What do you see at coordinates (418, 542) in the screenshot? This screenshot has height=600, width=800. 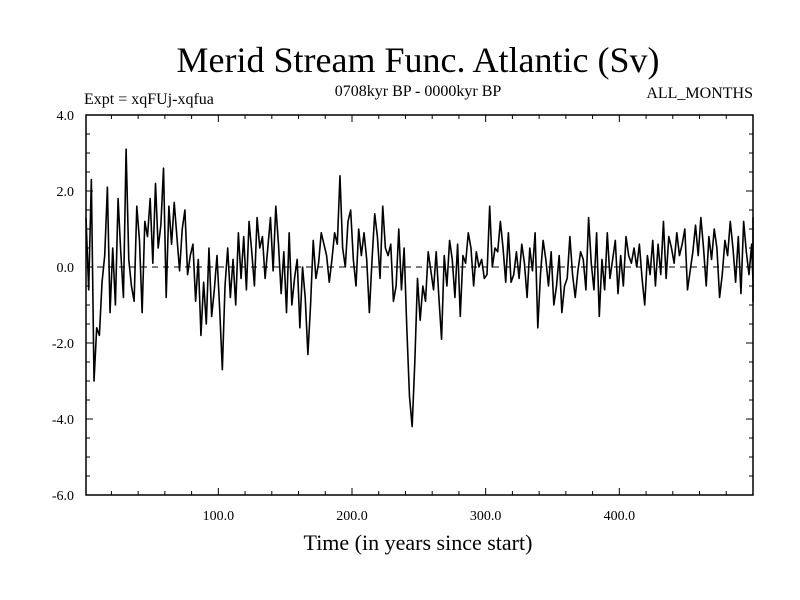 I see `x-axis-label: Time (in years since start)` at bounding box center [418, 542].